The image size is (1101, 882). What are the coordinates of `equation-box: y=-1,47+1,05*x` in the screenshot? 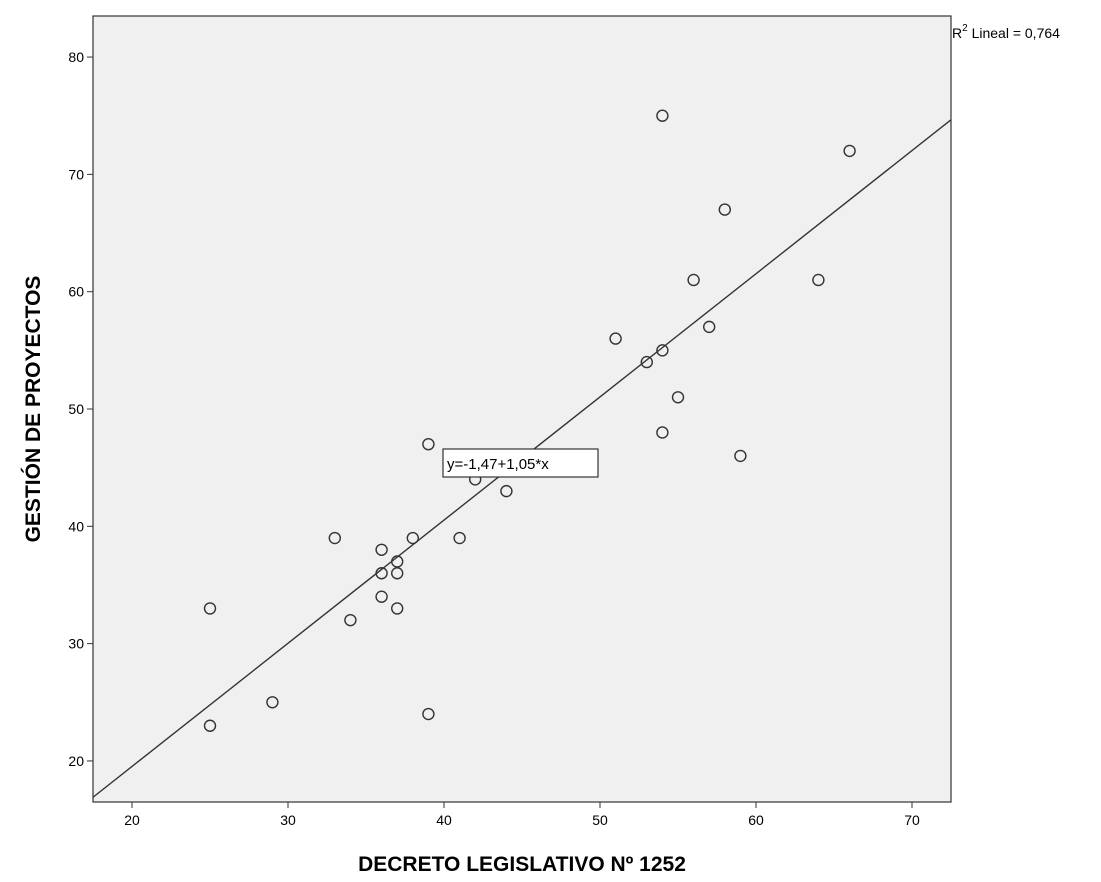 It's located at (520, 463).